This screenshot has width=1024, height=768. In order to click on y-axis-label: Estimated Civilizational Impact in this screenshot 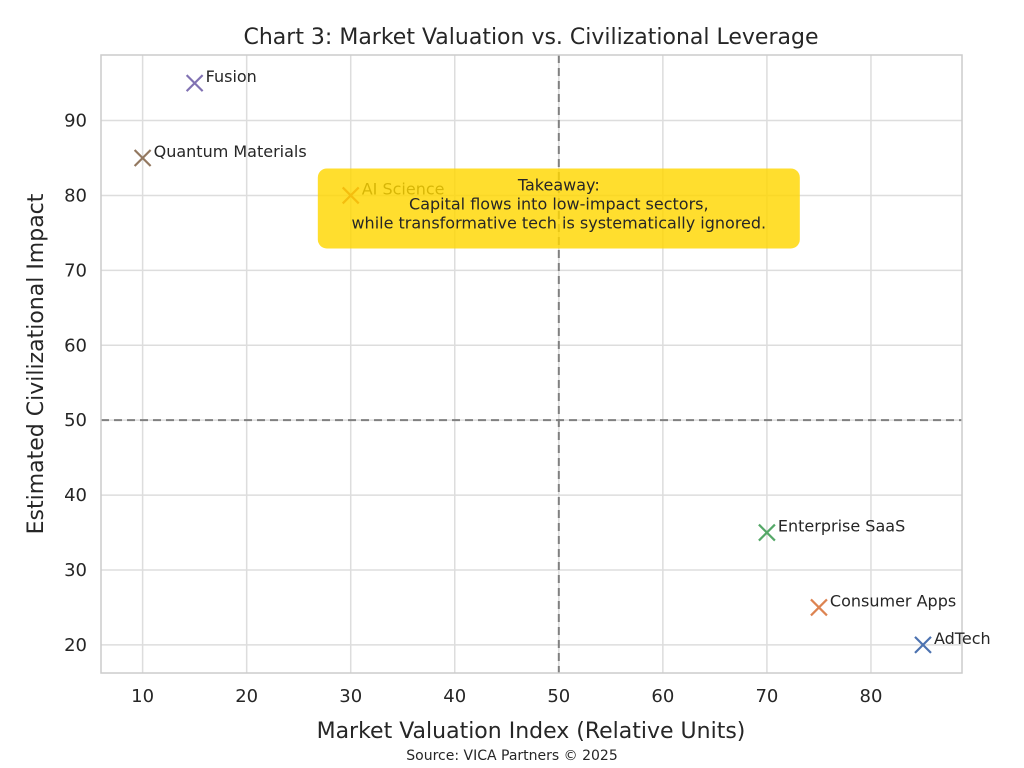, I will do `click(36, 363)`.